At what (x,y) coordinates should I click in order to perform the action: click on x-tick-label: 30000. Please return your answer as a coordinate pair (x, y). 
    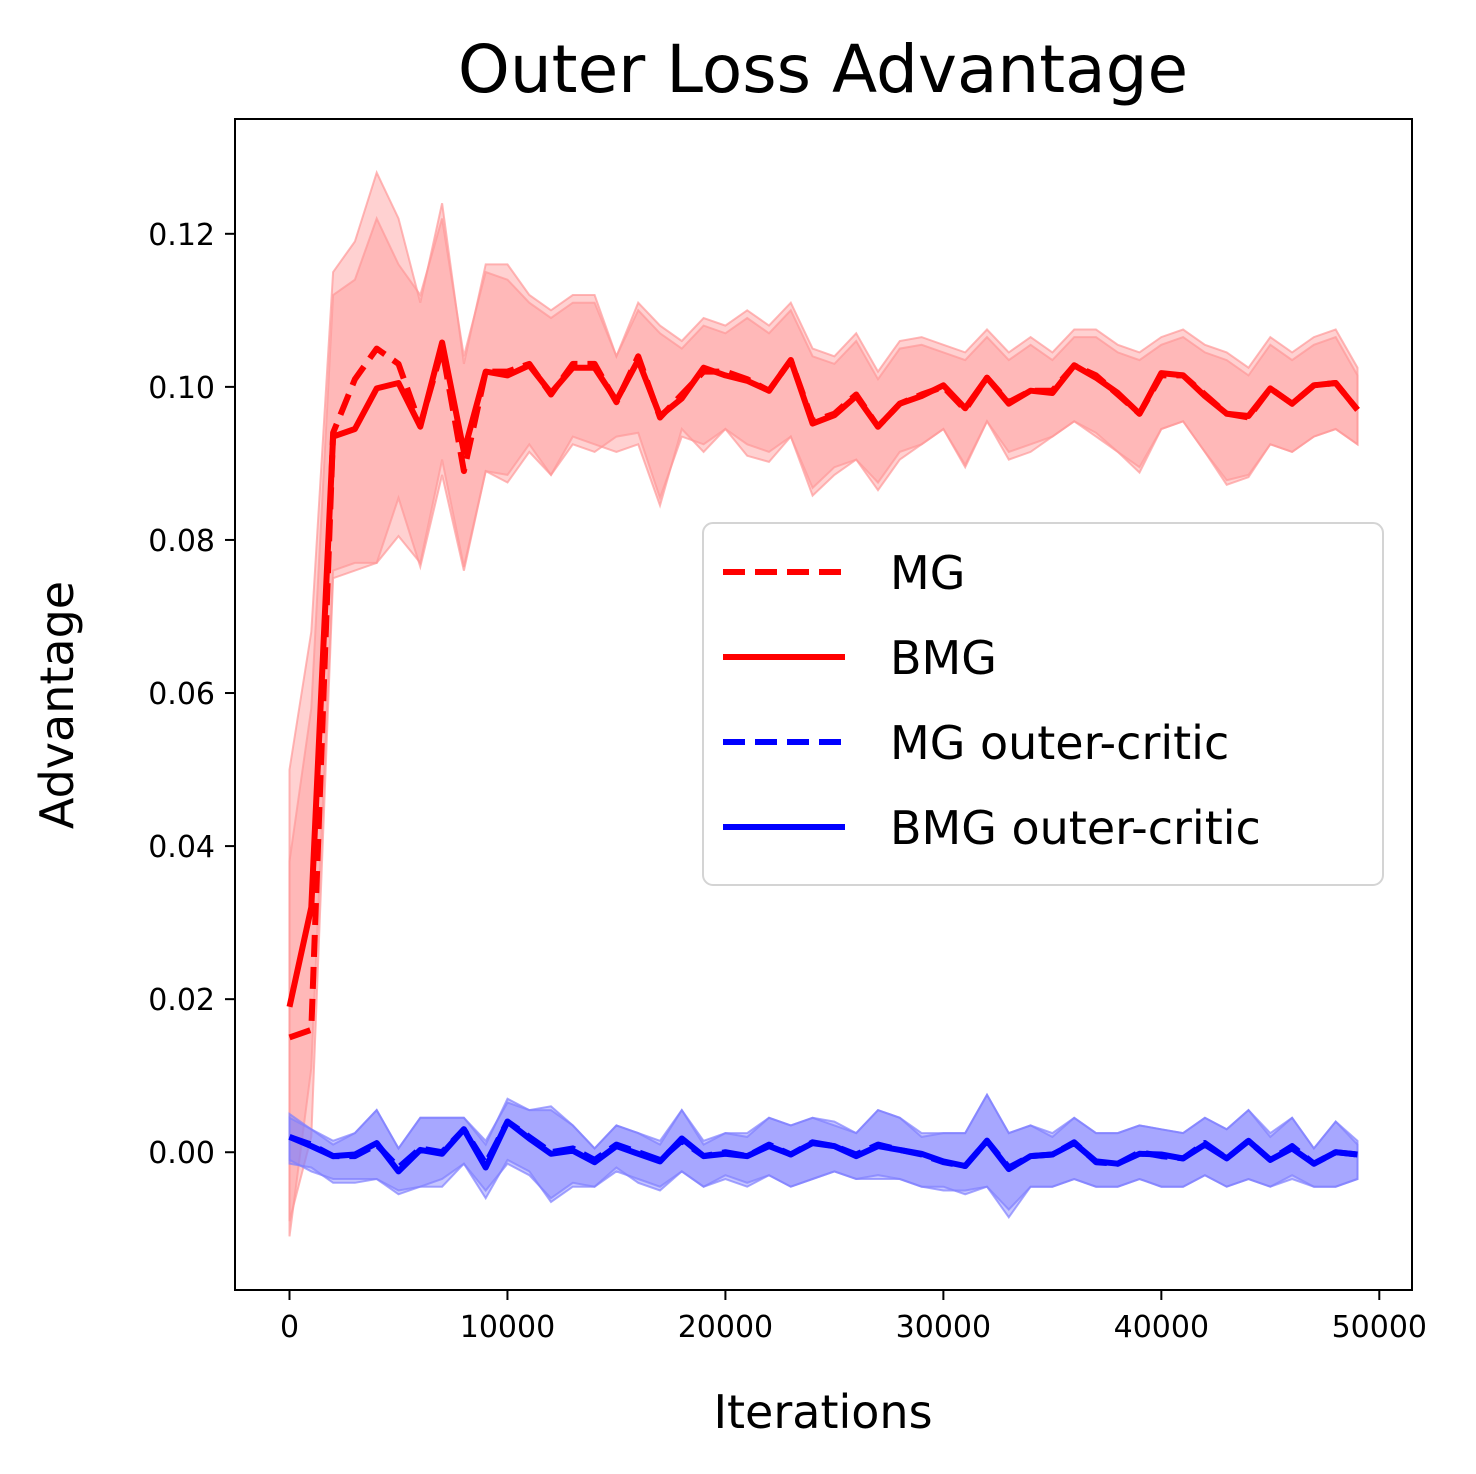
    Looking at the image, I should click on (943, 1327).